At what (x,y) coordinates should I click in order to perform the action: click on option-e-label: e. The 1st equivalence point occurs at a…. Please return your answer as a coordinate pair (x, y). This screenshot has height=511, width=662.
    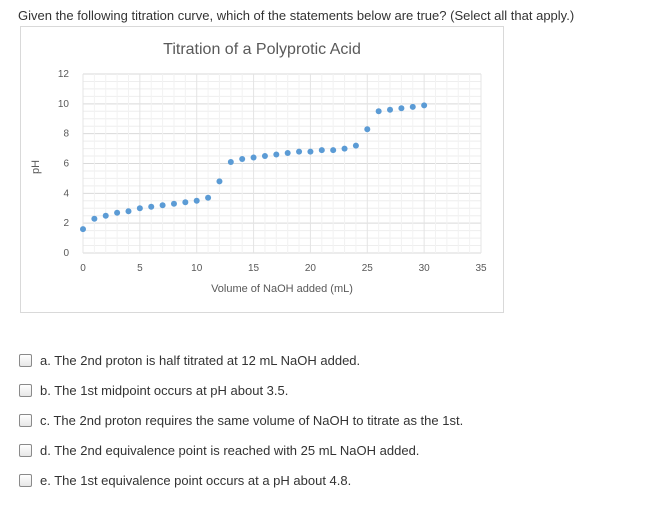
    Looking at the image, I should click on (196, 480).